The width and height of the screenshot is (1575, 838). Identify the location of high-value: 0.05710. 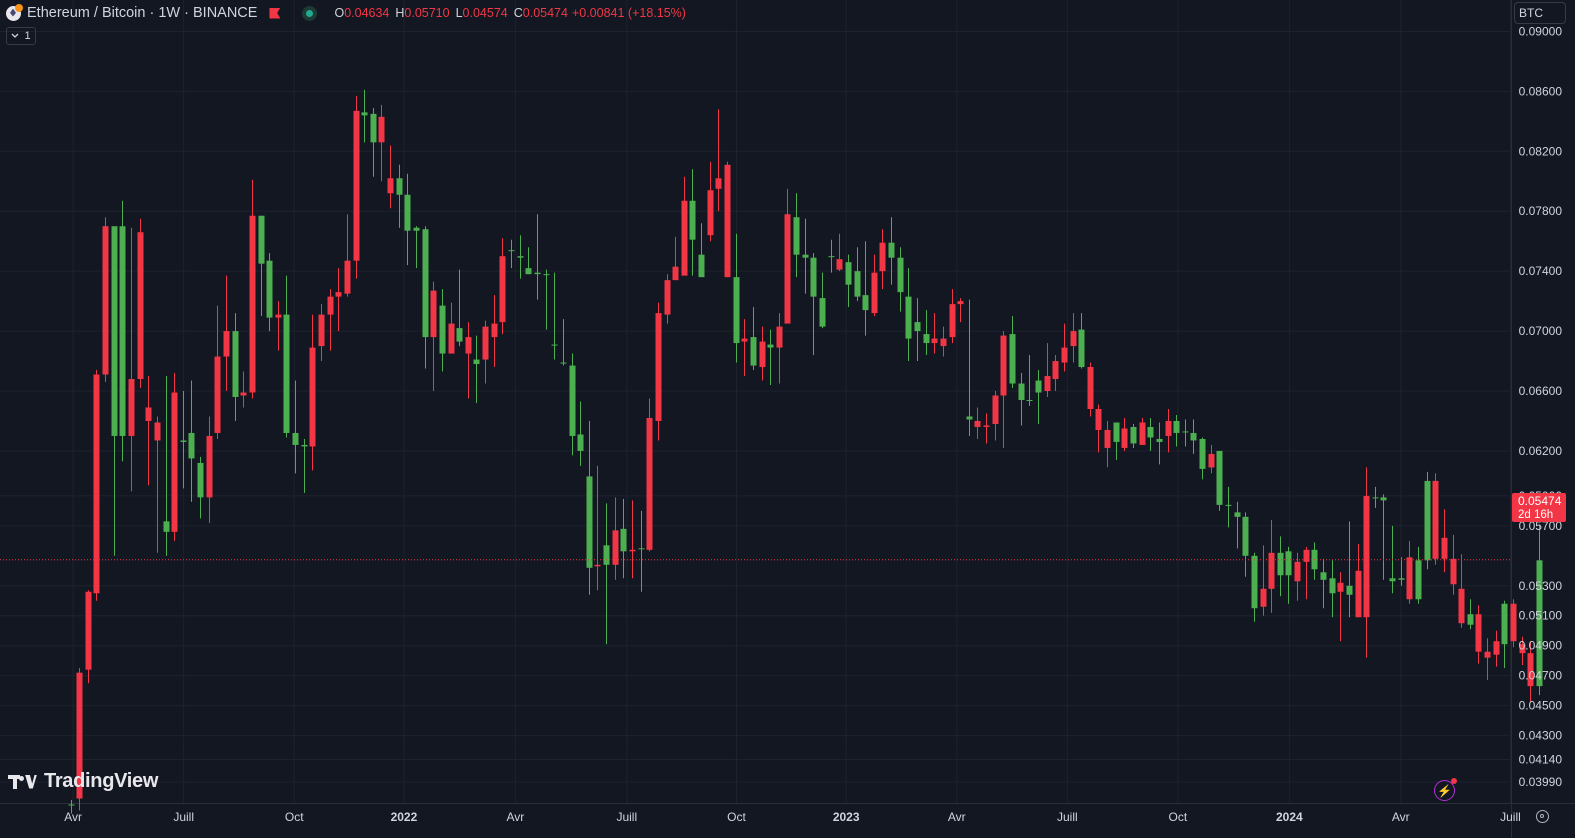
(427, 13).